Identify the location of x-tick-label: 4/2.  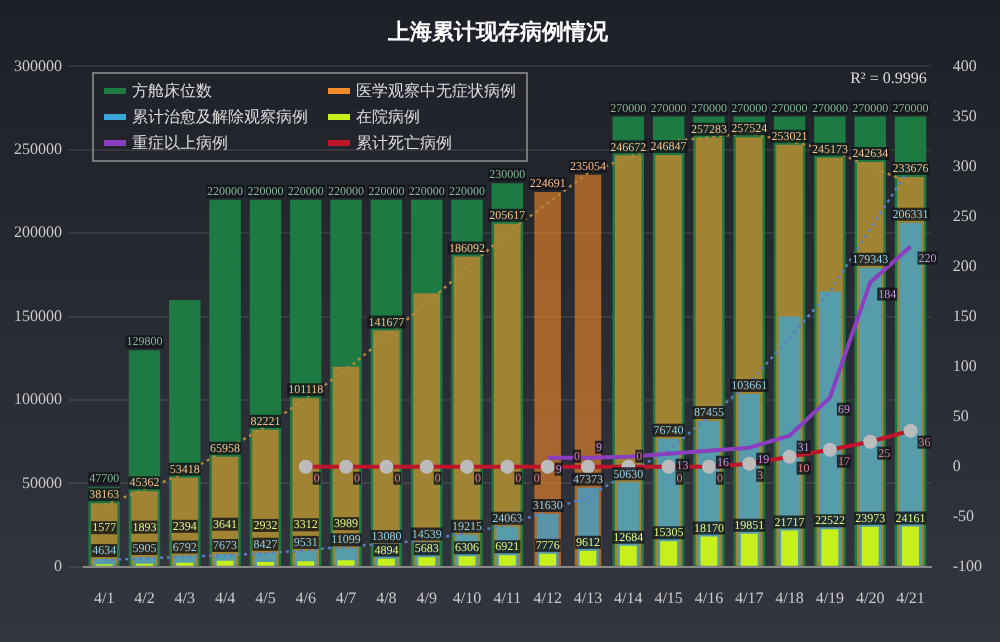
(144, 597).